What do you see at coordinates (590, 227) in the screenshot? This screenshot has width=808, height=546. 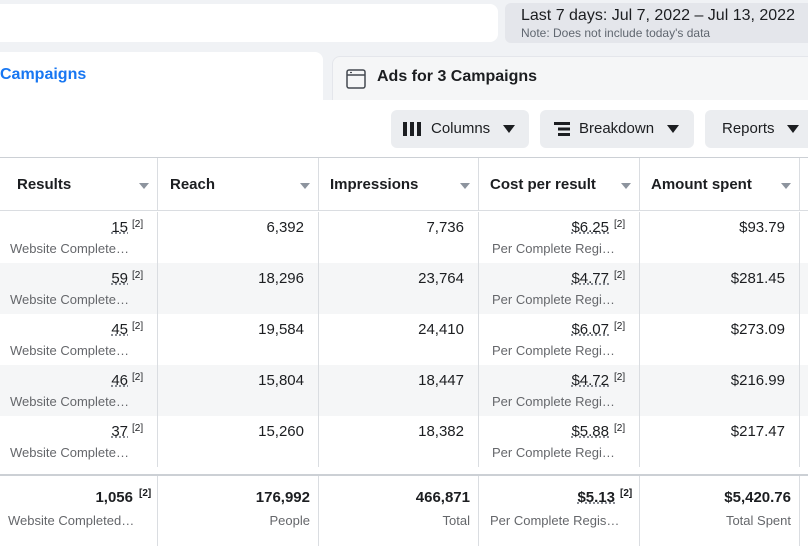 I see `cost-per-result-value: $6.25` at bounding box center [590, 227].